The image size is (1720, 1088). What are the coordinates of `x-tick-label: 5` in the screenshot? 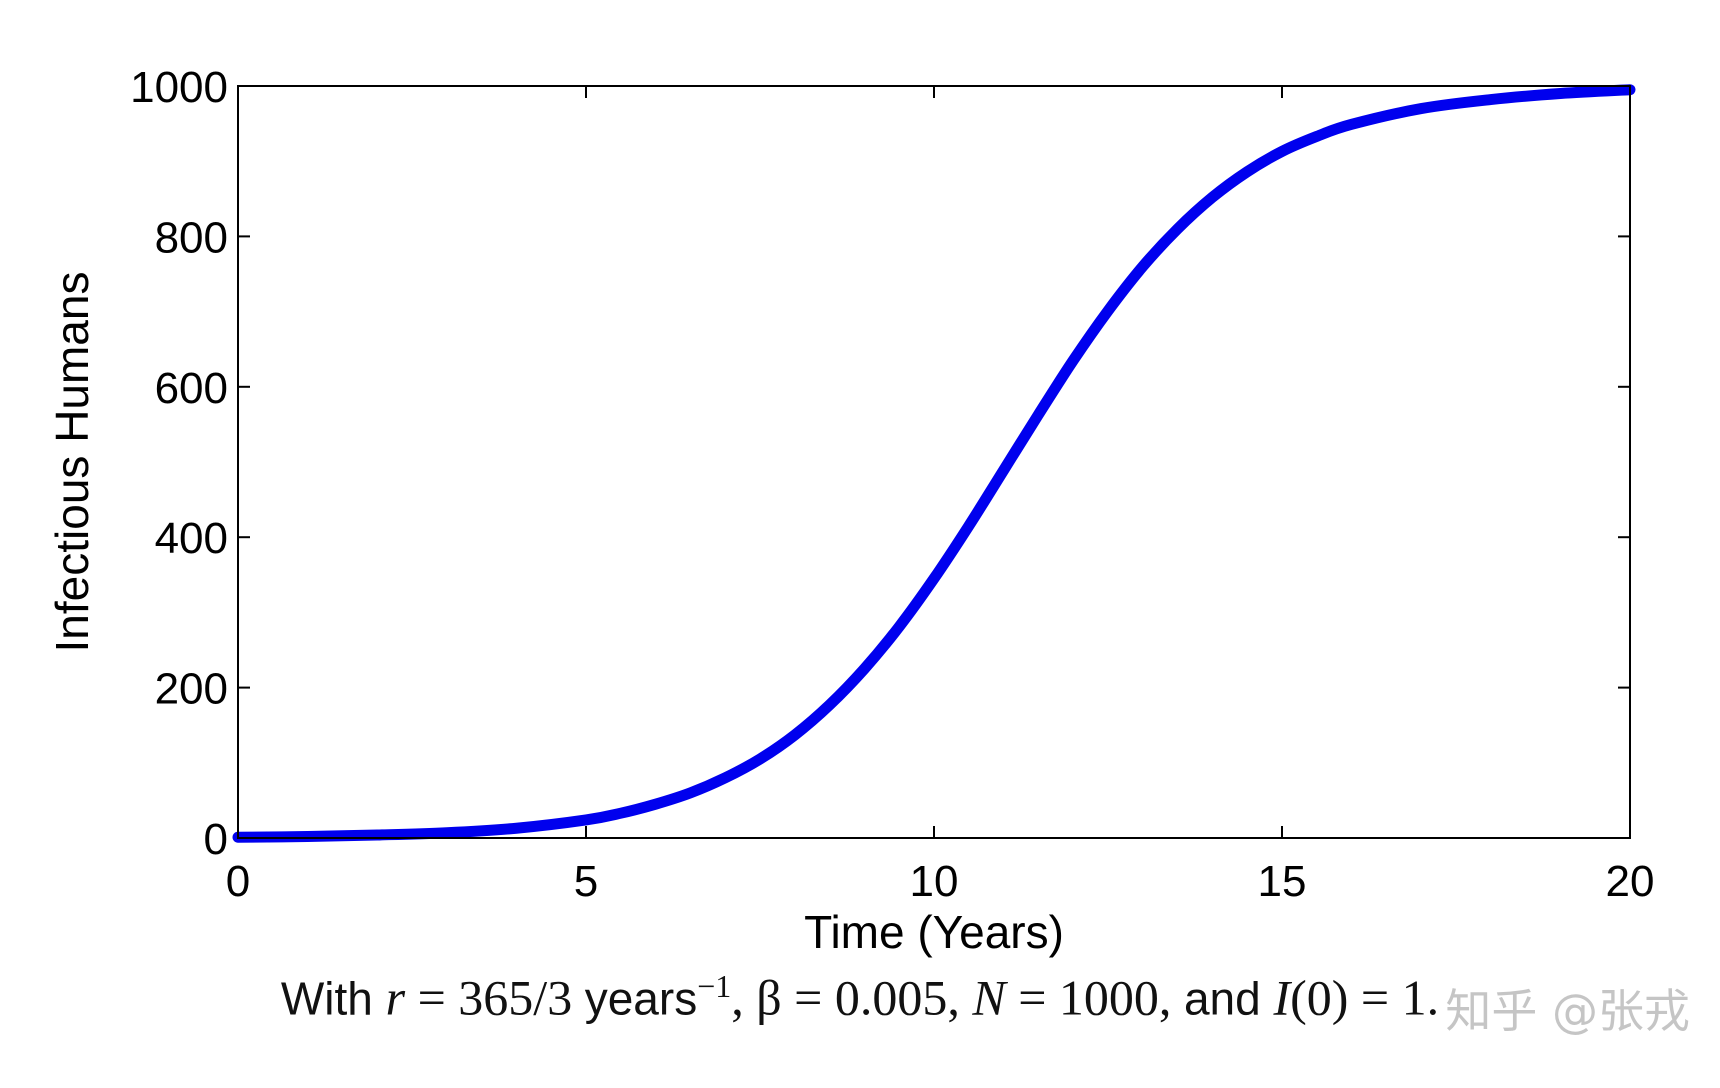 It's located at (586, 881).